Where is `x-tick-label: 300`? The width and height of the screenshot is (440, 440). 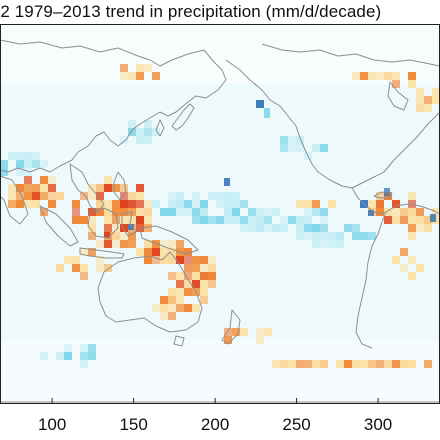 x-tick-label: 300 is located at coordinates (378, 424).